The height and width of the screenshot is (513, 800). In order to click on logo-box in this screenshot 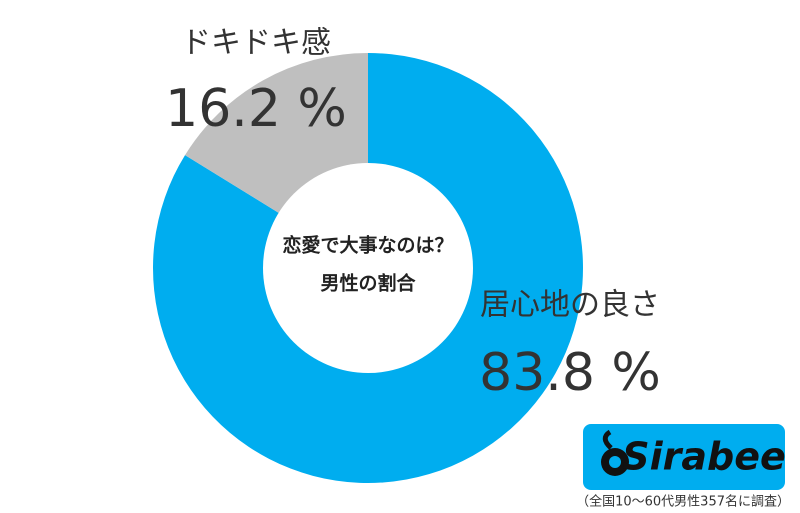, I will do `click(684, 457)`.